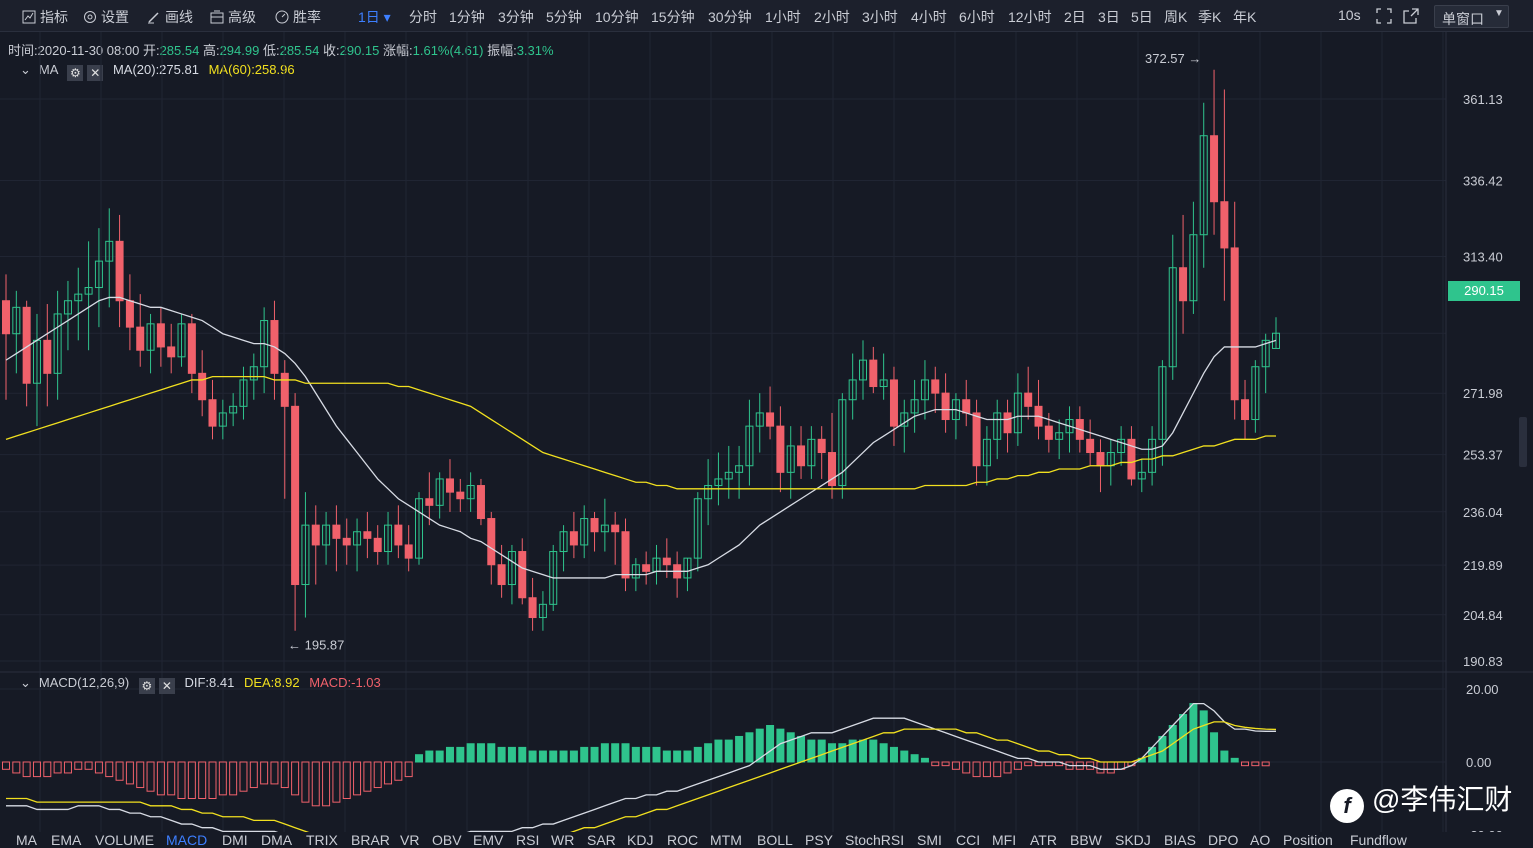  What do you see at coordinates (170, 17) in the screenshot?
I see `draw-line-button: 画线` at bounding box center [170, 17].